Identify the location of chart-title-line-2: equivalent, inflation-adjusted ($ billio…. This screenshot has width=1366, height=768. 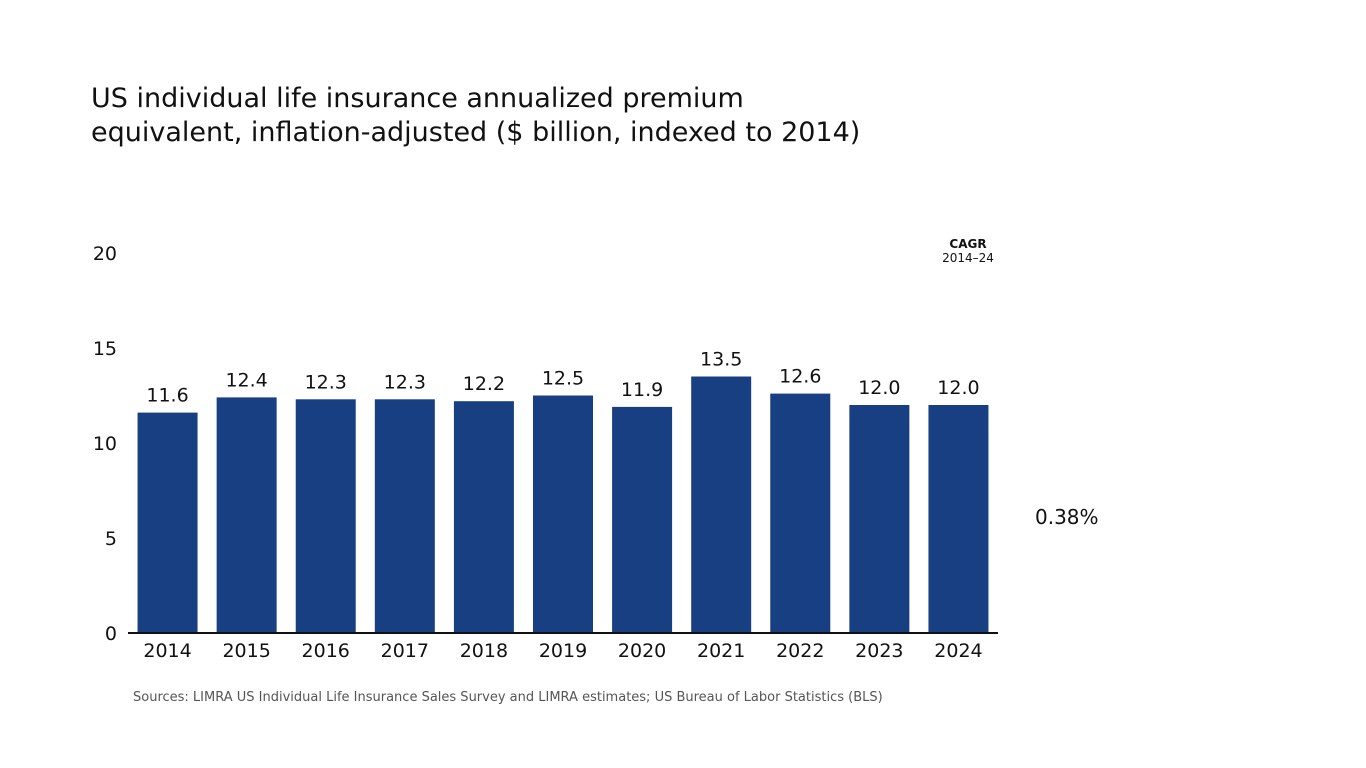
(476, 132).